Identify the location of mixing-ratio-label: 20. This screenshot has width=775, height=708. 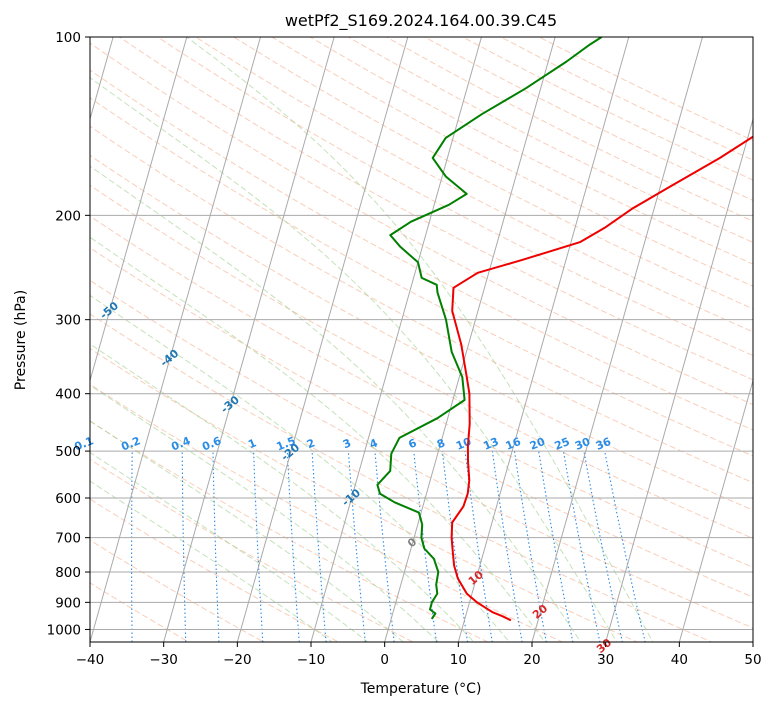
(537, 444).